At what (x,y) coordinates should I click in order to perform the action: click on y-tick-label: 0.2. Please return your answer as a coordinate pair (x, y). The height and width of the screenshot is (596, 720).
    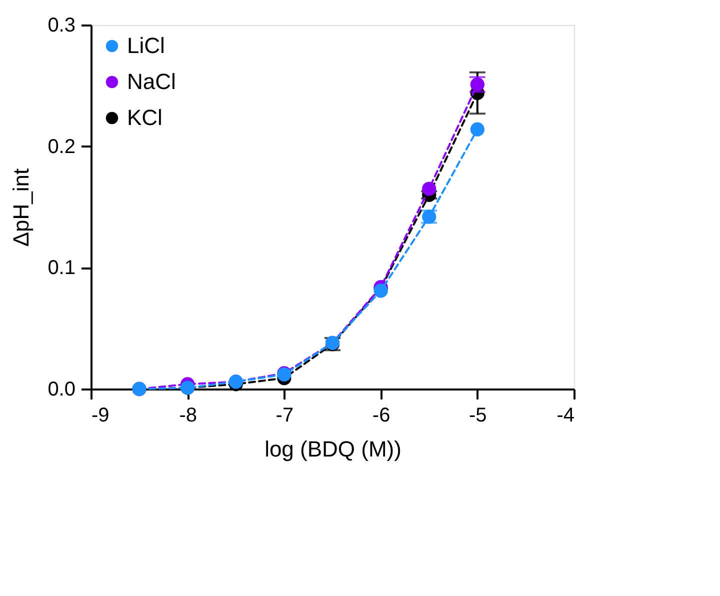
    Looking at the image, I should click on (62, 147).